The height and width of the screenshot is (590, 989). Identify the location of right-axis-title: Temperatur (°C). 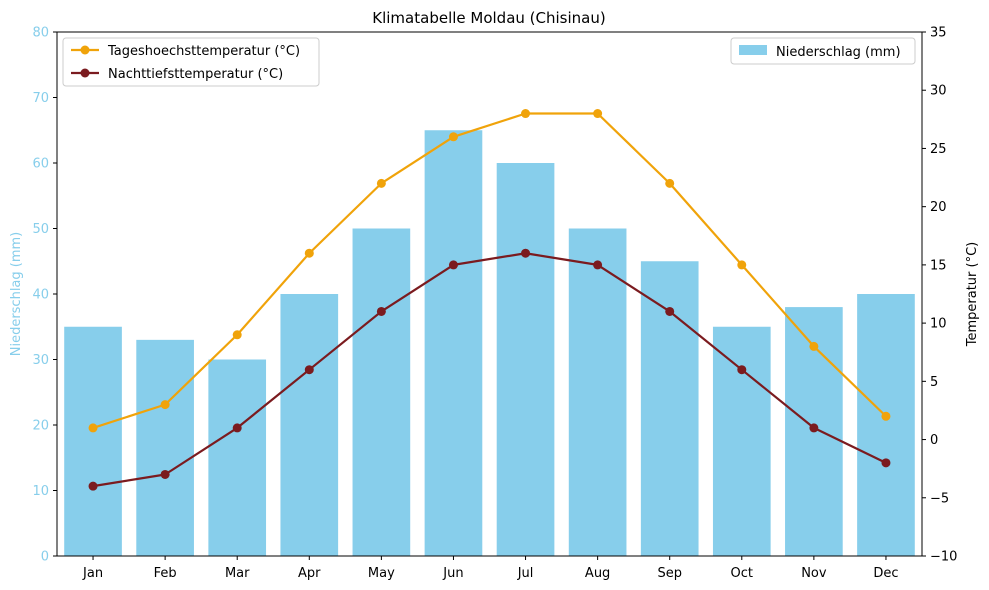
(972, 295).